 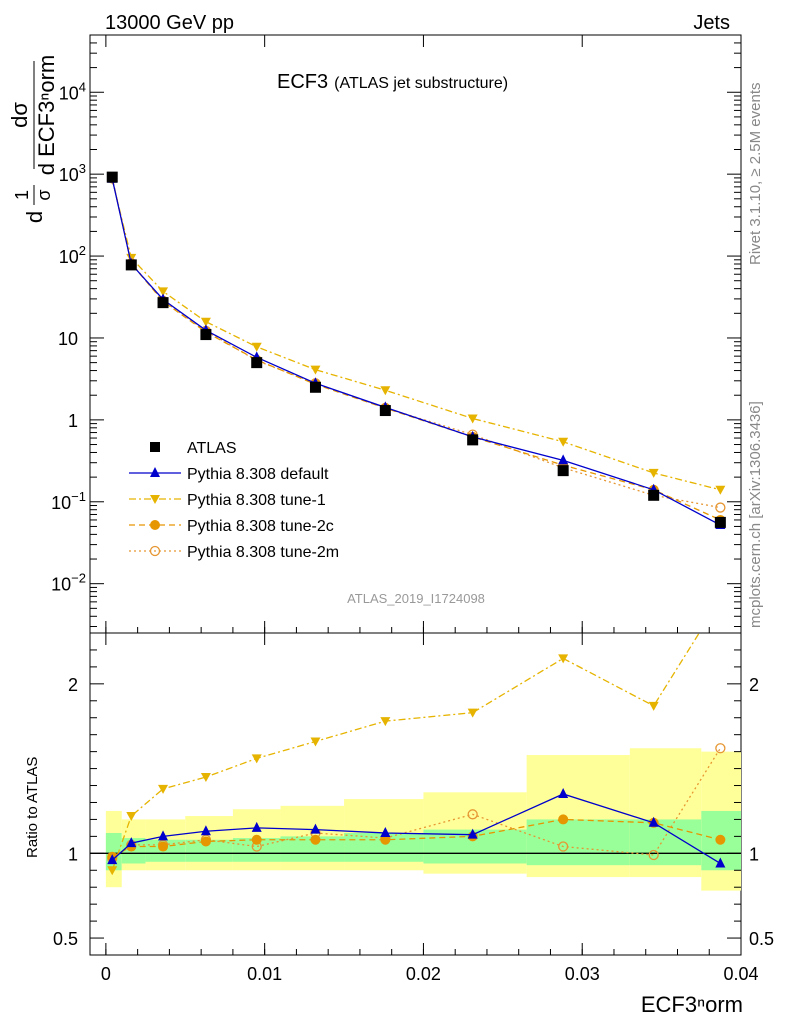 What do you see at coordinates (46, 115) in the screenshot?
I see `ylabel-main-bottom: d ECF3ⁿorm` at bounding box center [46, 115].